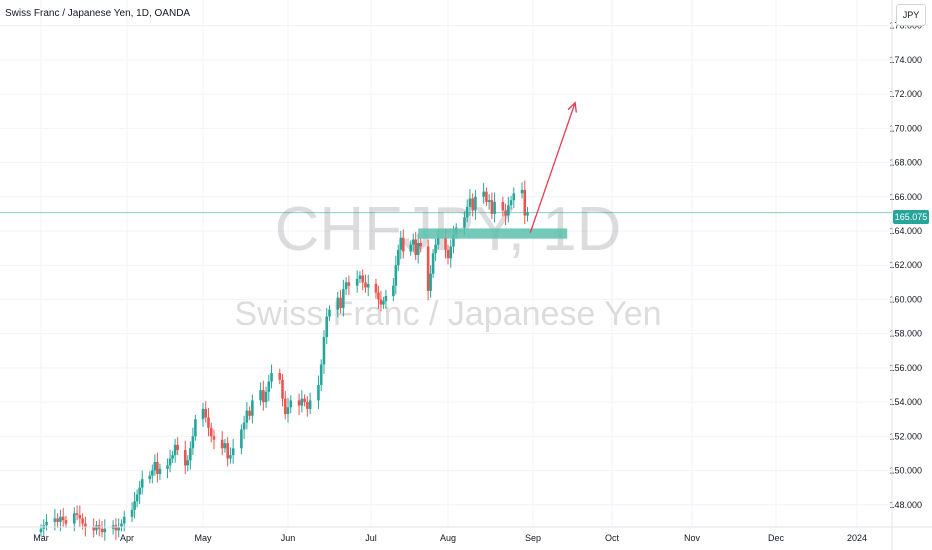 This screenshot has height=550, width=932. Describe the element at coordinates (905, 197) in the screenshot. I see `price-tick-label: 166.000` at that location.